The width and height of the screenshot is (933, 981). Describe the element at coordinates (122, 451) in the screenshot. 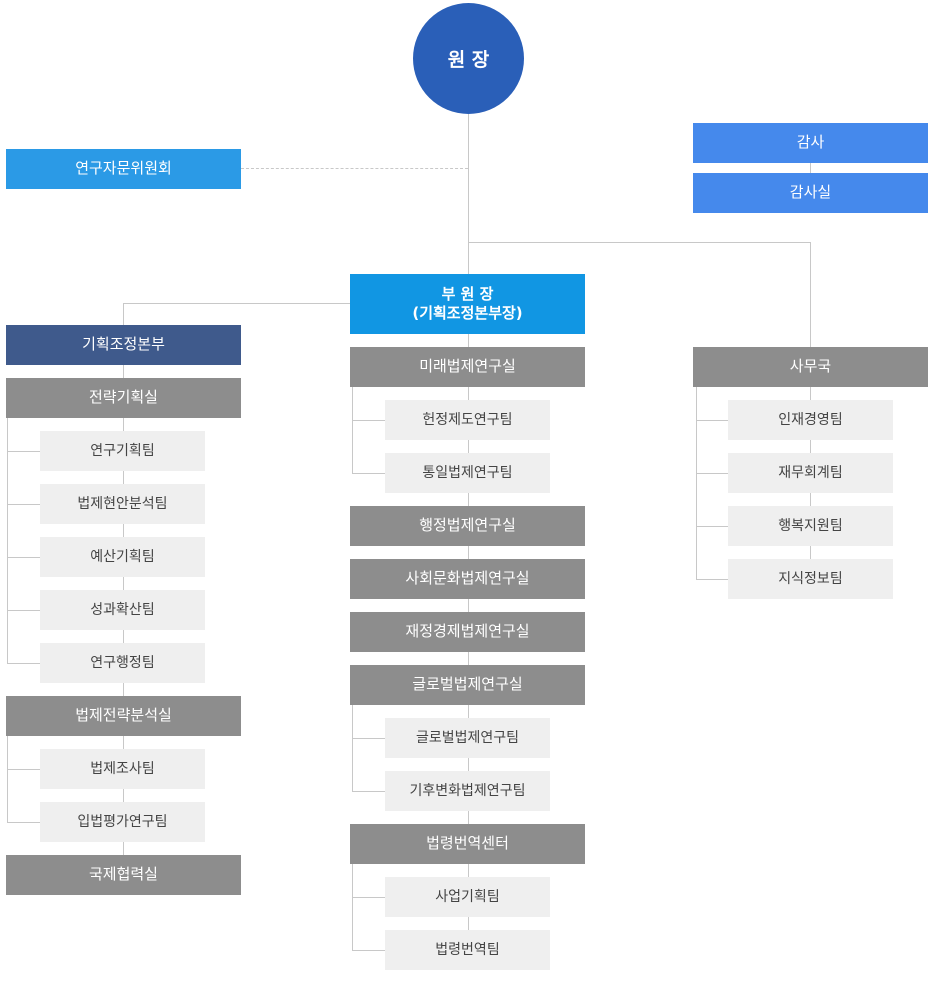

I see `team-node: 연구기획팀` at that location.